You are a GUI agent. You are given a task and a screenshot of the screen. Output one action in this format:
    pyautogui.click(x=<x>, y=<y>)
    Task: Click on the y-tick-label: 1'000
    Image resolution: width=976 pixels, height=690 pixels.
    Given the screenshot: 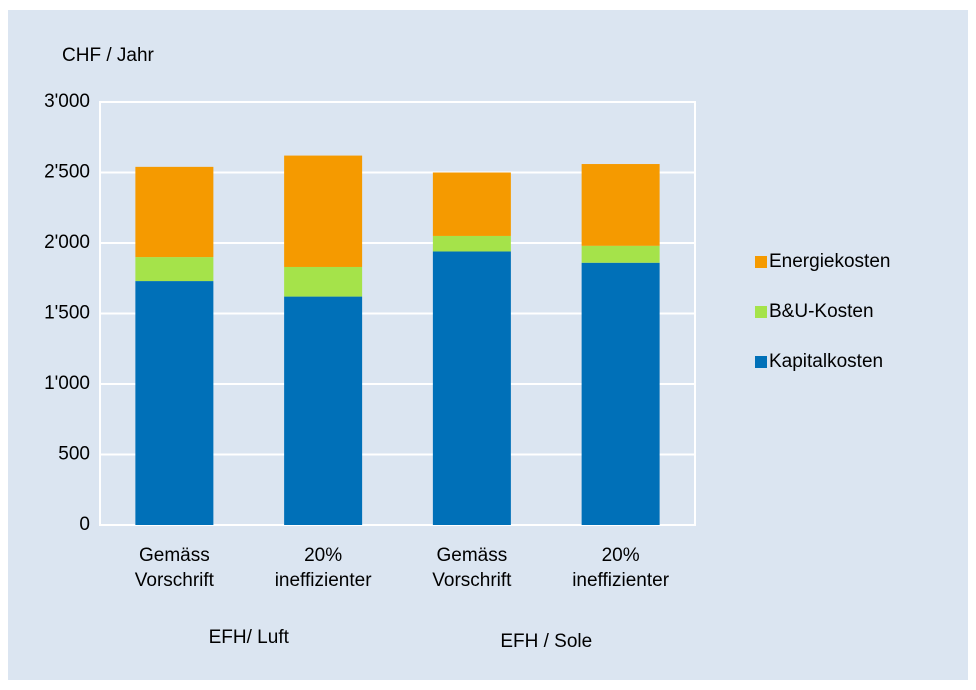 What is the action you would take?
    pyautogui.click(x=67, y=383)
    